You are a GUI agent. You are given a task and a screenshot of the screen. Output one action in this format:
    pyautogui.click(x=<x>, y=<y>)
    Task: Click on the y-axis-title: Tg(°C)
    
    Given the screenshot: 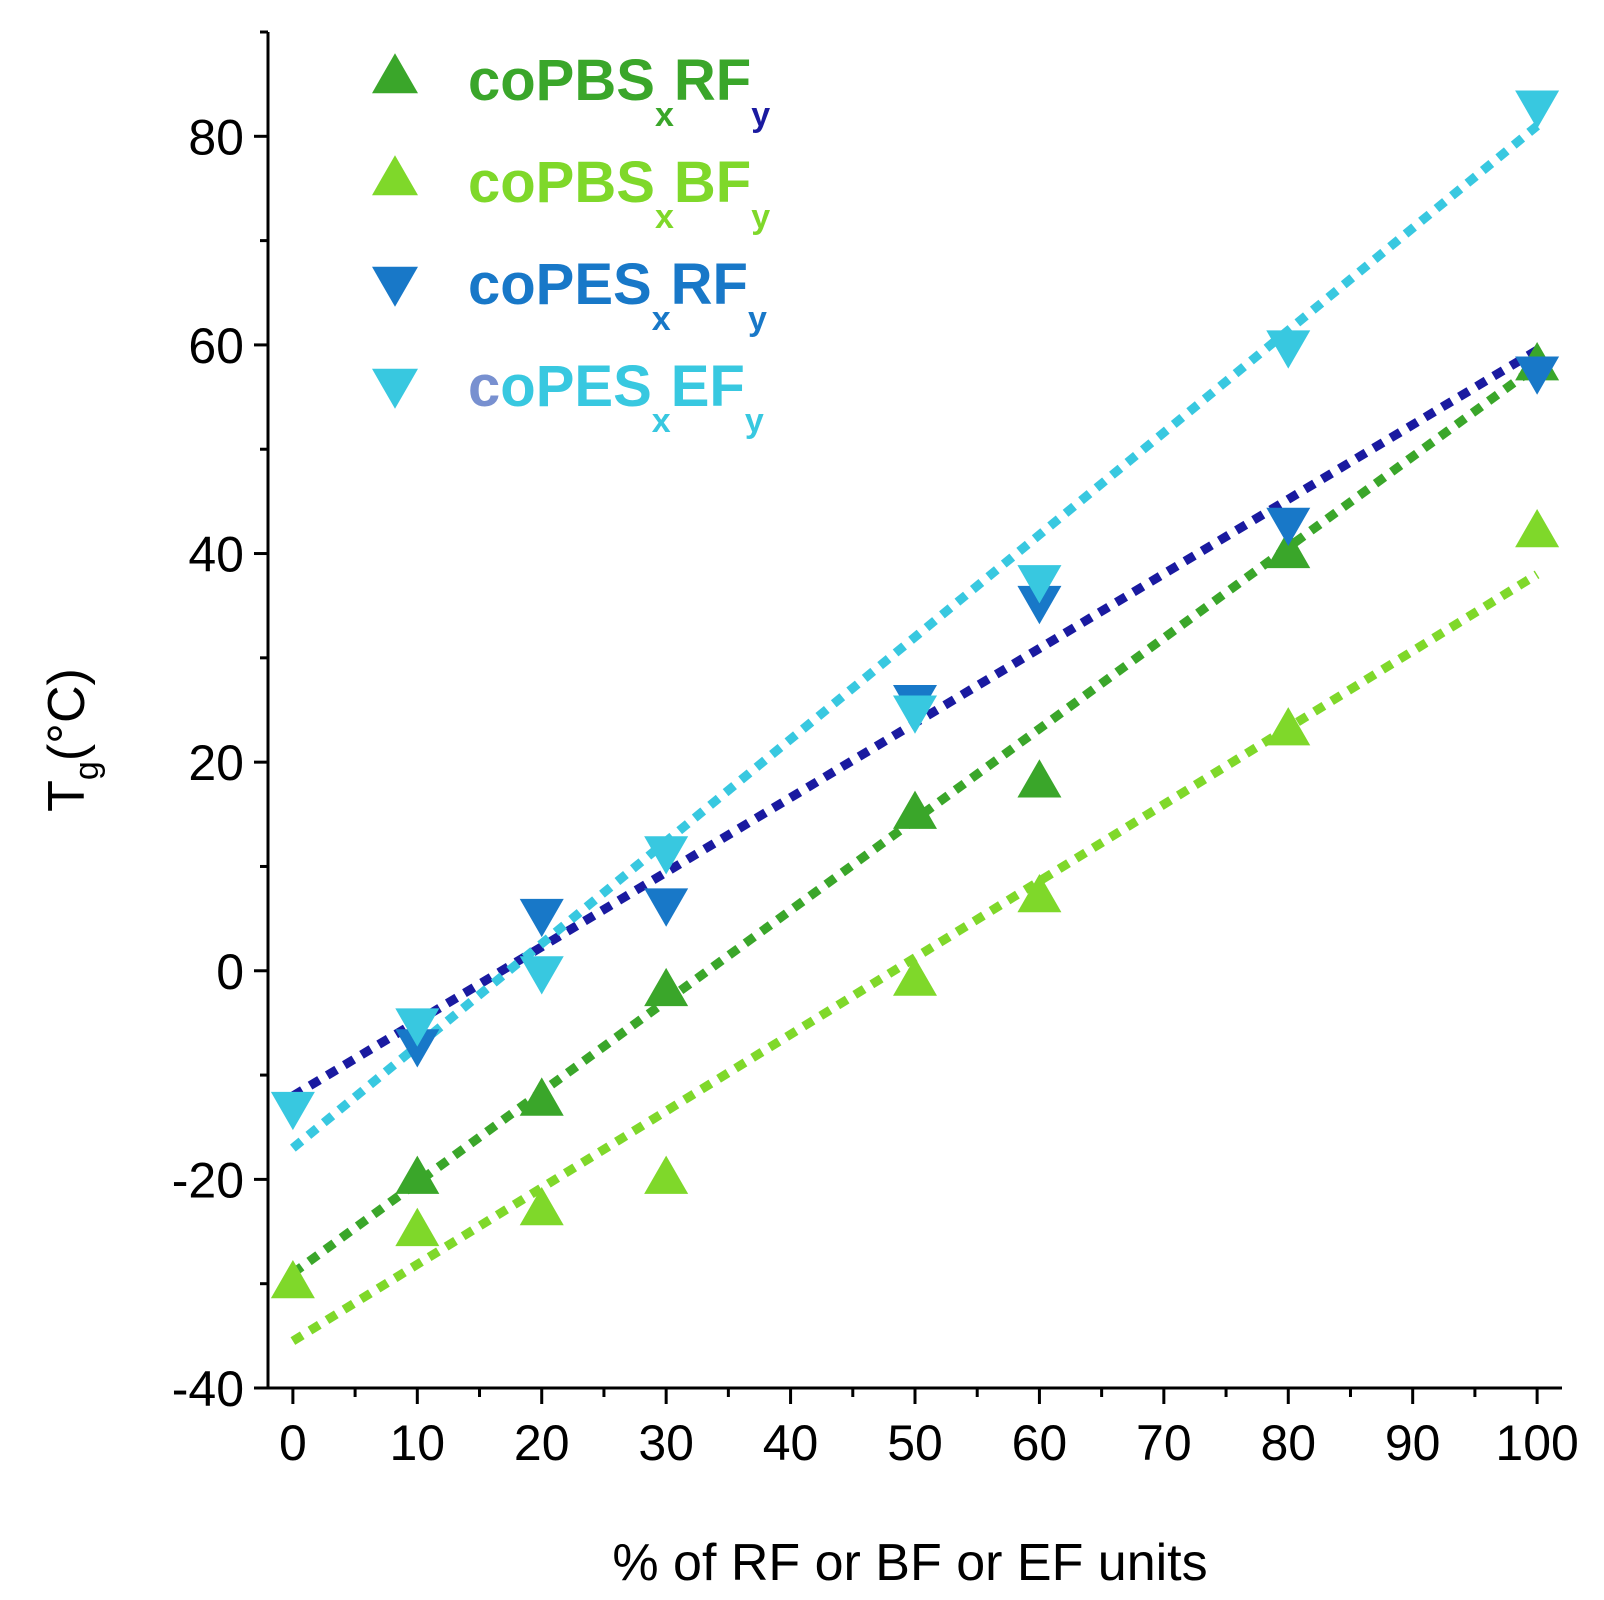 What is the action you would take?
    pyautogui.click(x=72, y=740)
    